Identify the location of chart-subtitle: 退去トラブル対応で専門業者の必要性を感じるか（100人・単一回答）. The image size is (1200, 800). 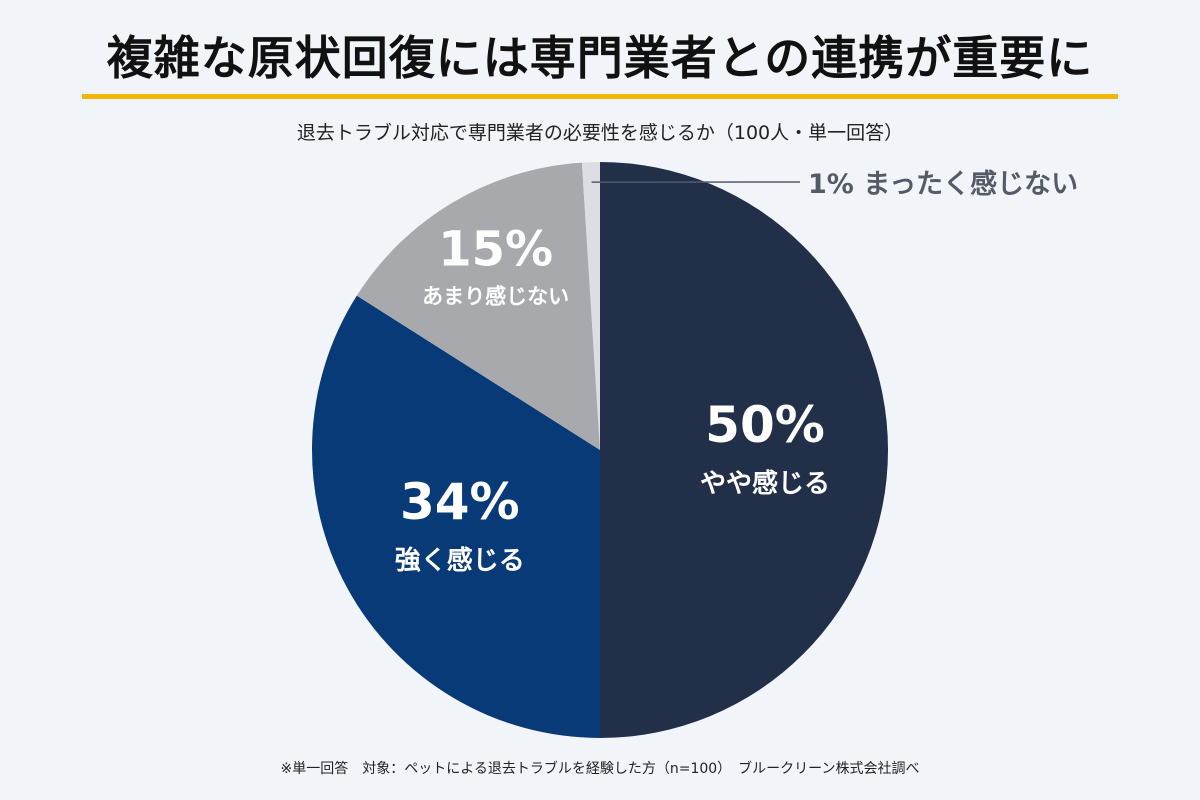
(600, 133).